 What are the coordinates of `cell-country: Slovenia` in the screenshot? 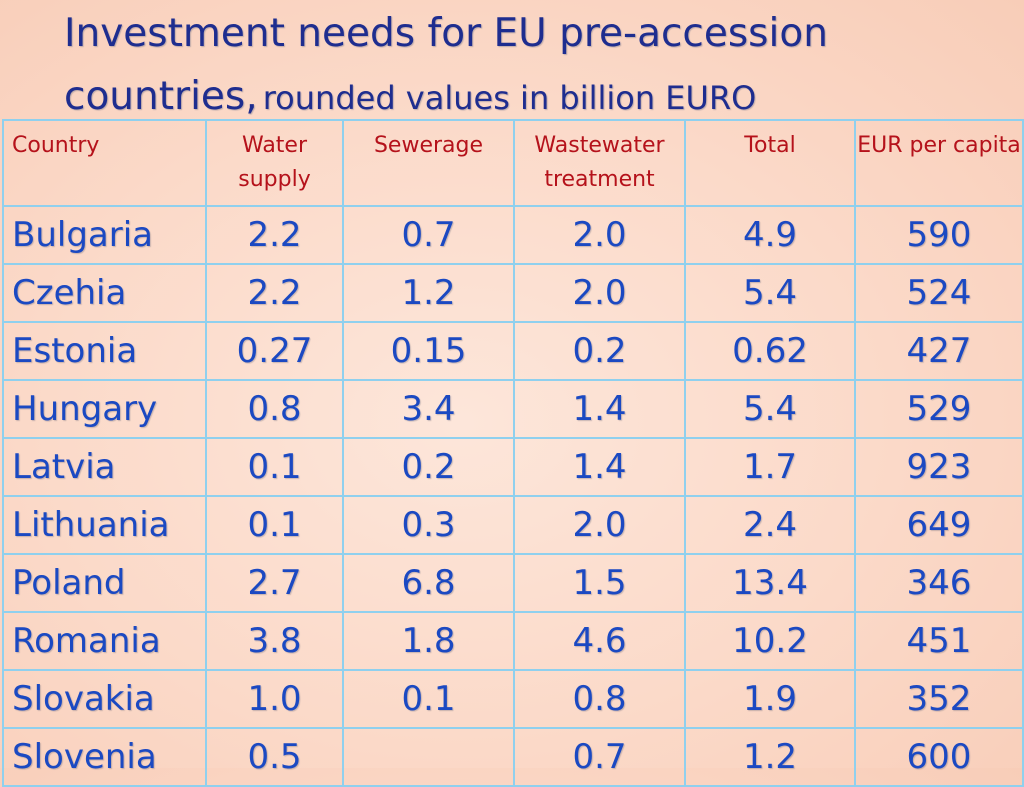 It's located at (104, 757).